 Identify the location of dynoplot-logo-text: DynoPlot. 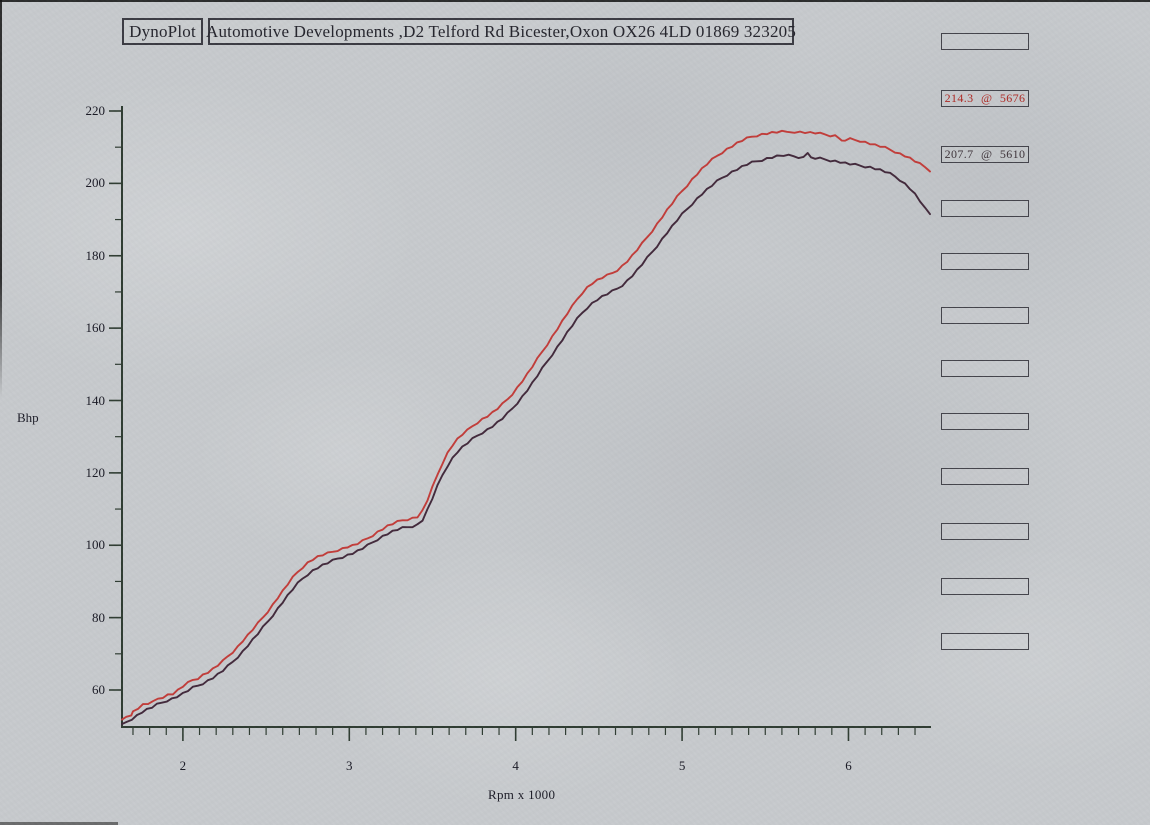
(162, 31).